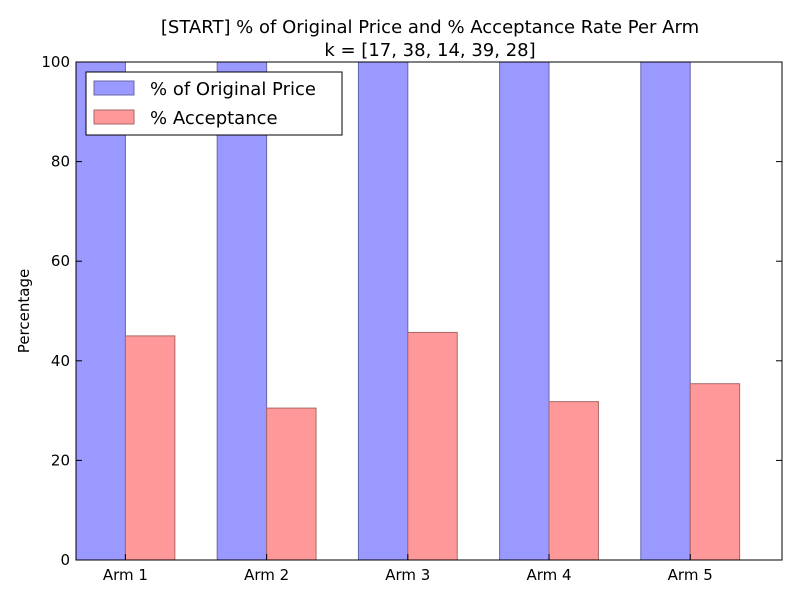 The width and height of the screenshot is (800, 604). Describe the element at coordinates (266, 575) in the screenshot. I see `x-tick-label-2: Arm 2` at that location.